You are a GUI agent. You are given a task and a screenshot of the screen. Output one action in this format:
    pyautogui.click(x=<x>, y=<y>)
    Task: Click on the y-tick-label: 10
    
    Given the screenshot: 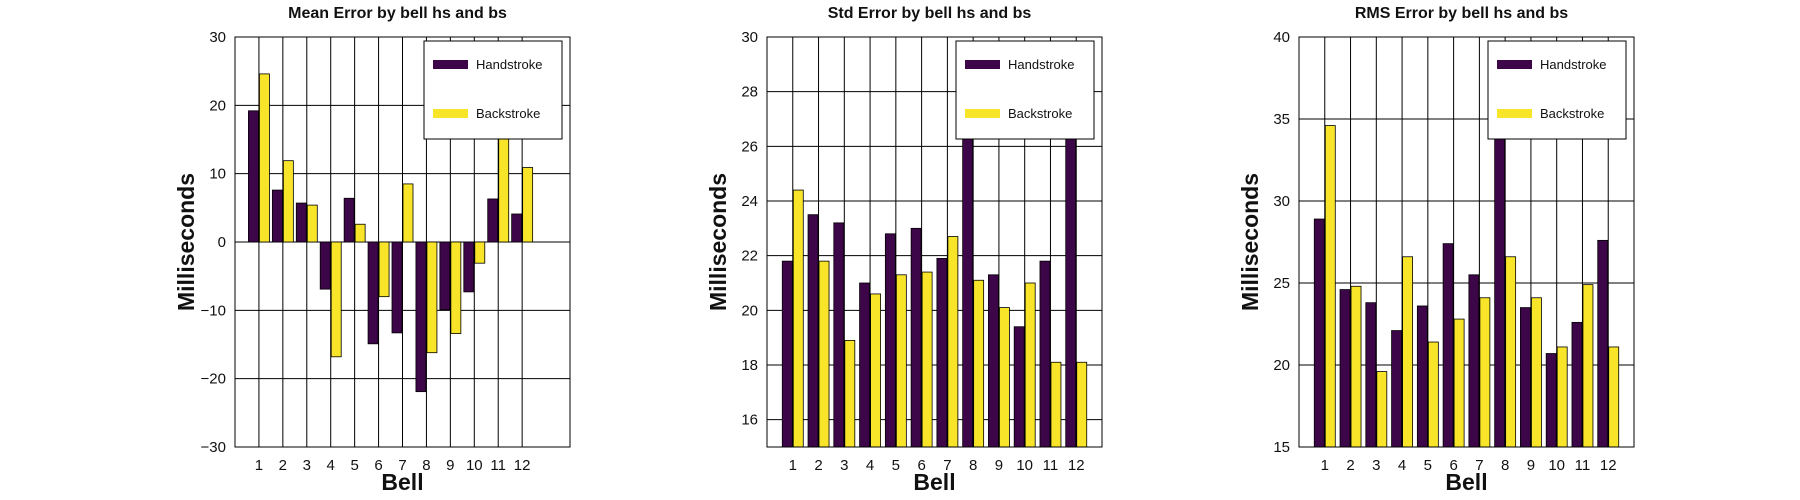 What is the action you would take?
    pyautogui.click(x=217, y=174)
    